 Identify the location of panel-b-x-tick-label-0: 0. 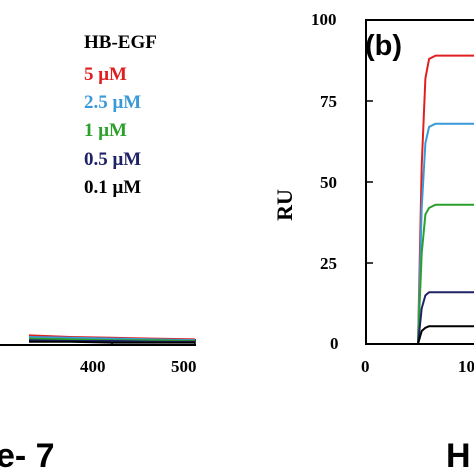
(365, 366).